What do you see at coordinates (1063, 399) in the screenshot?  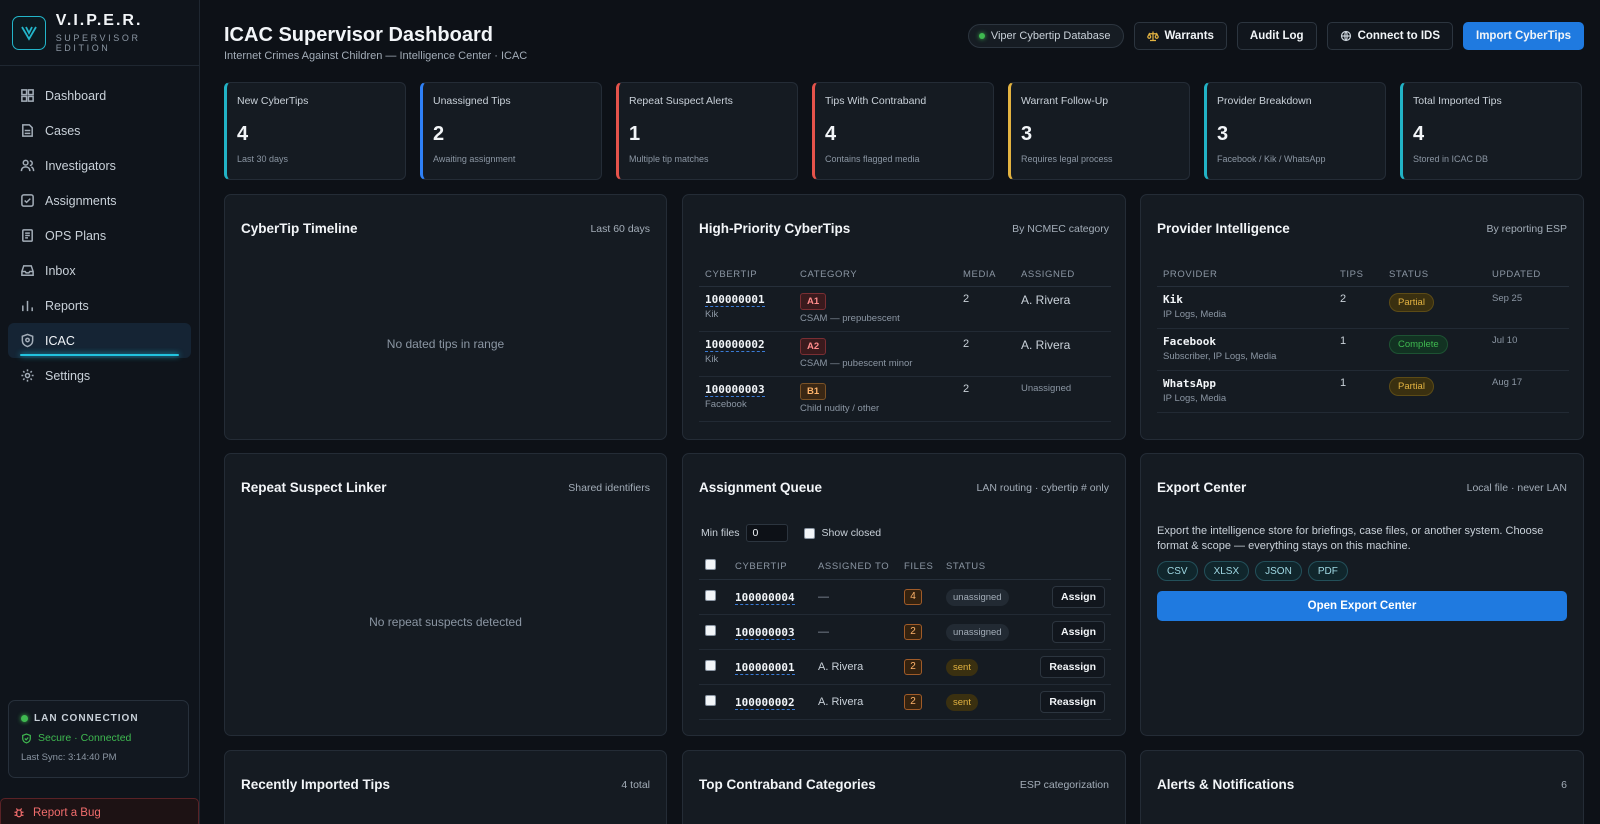 I see `assigned-name: Unassigned` at bounding box center [1063, 399].